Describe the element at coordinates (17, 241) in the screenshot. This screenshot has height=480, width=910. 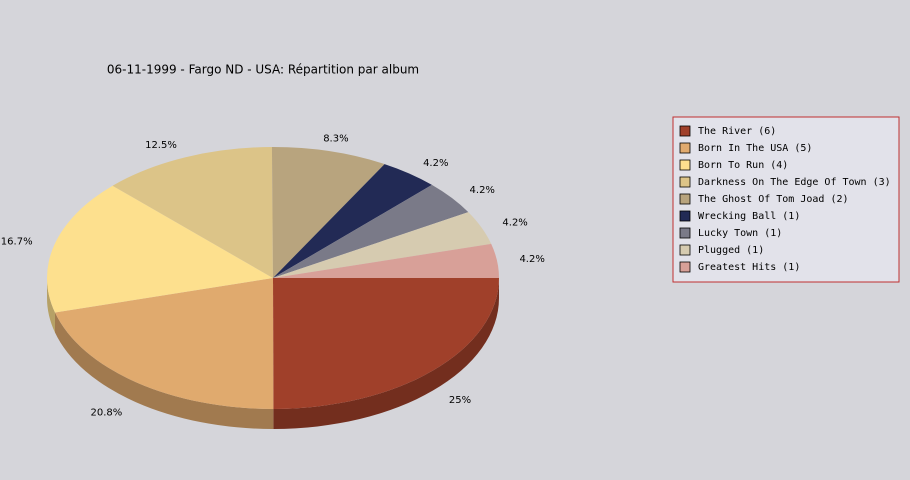
I see `value-label: 16.7%` at that location.